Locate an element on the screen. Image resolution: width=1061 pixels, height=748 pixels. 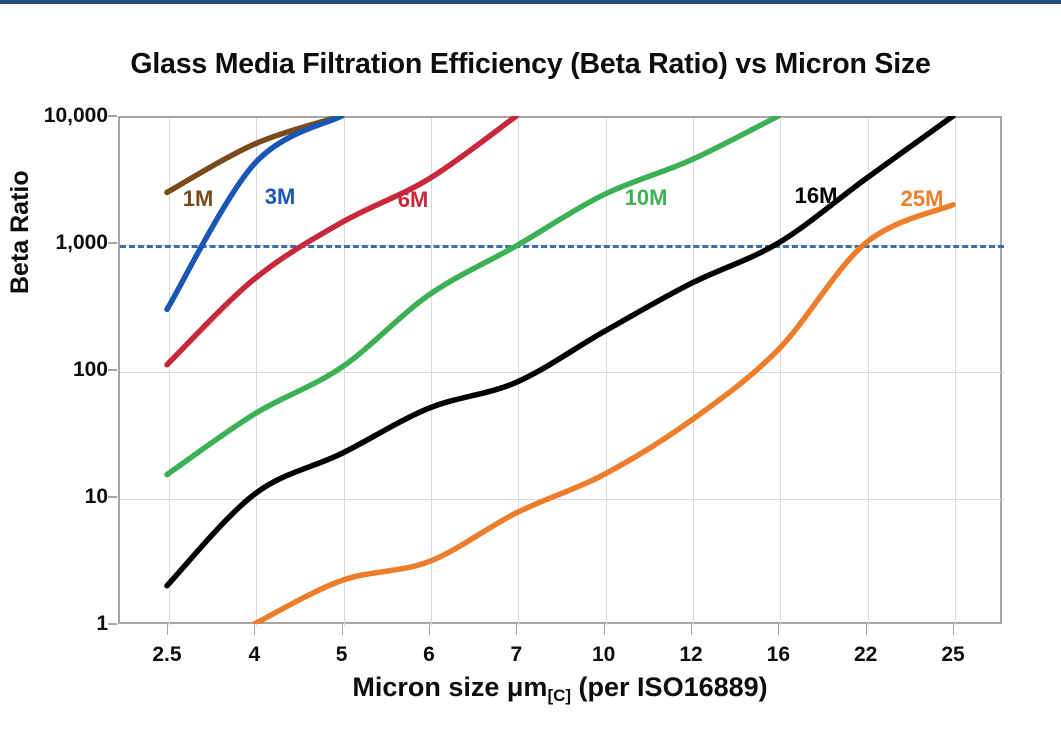
beta-1000-threshold-line is located at coordinates (562, 246).